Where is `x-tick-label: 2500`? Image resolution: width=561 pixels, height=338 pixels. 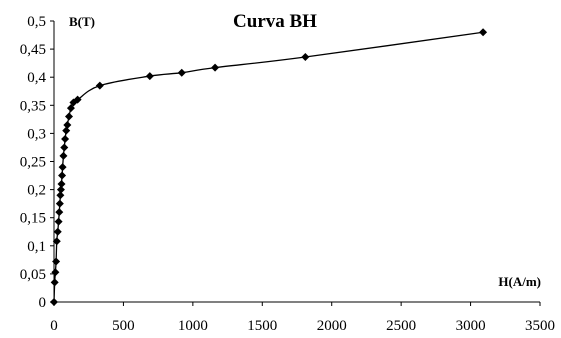
x-tick-label: 2500 is located at coordinates (401, 326).